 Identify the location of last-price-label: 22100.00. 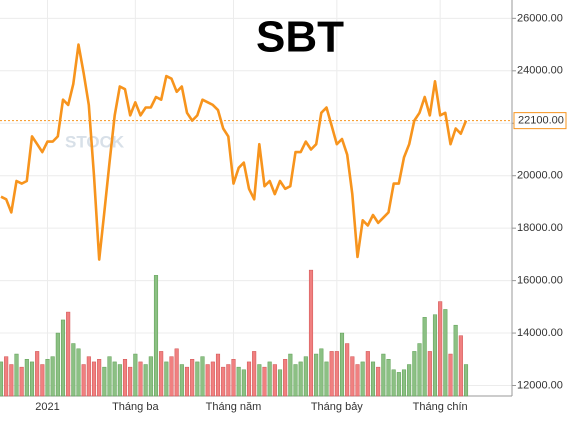
(541, 121).